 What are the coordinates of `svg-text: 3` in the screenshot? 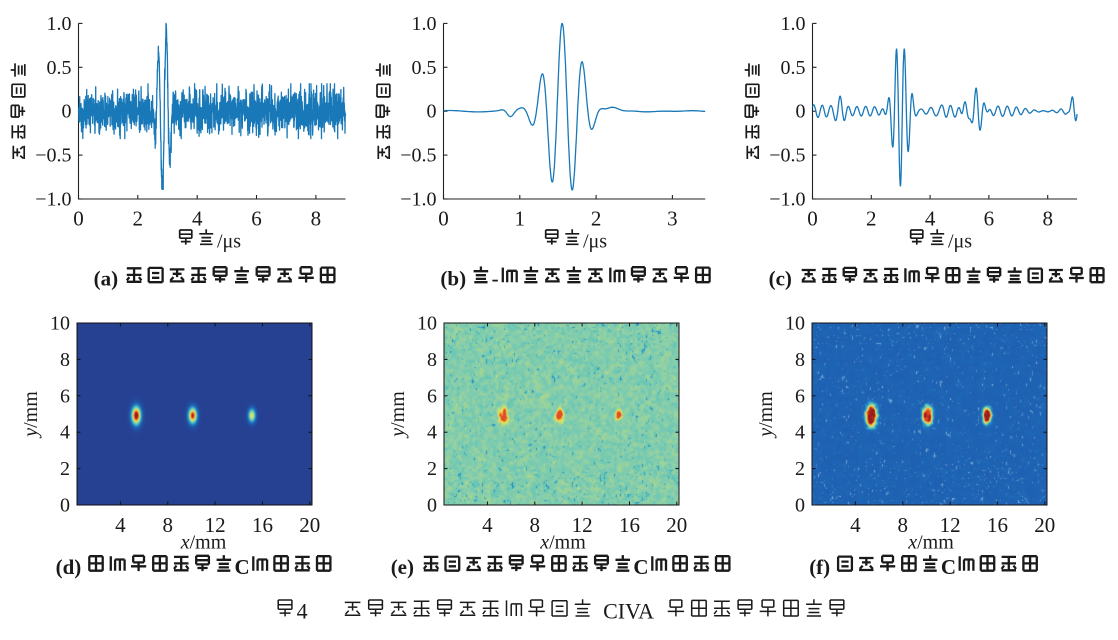 It's located at (672, 219).